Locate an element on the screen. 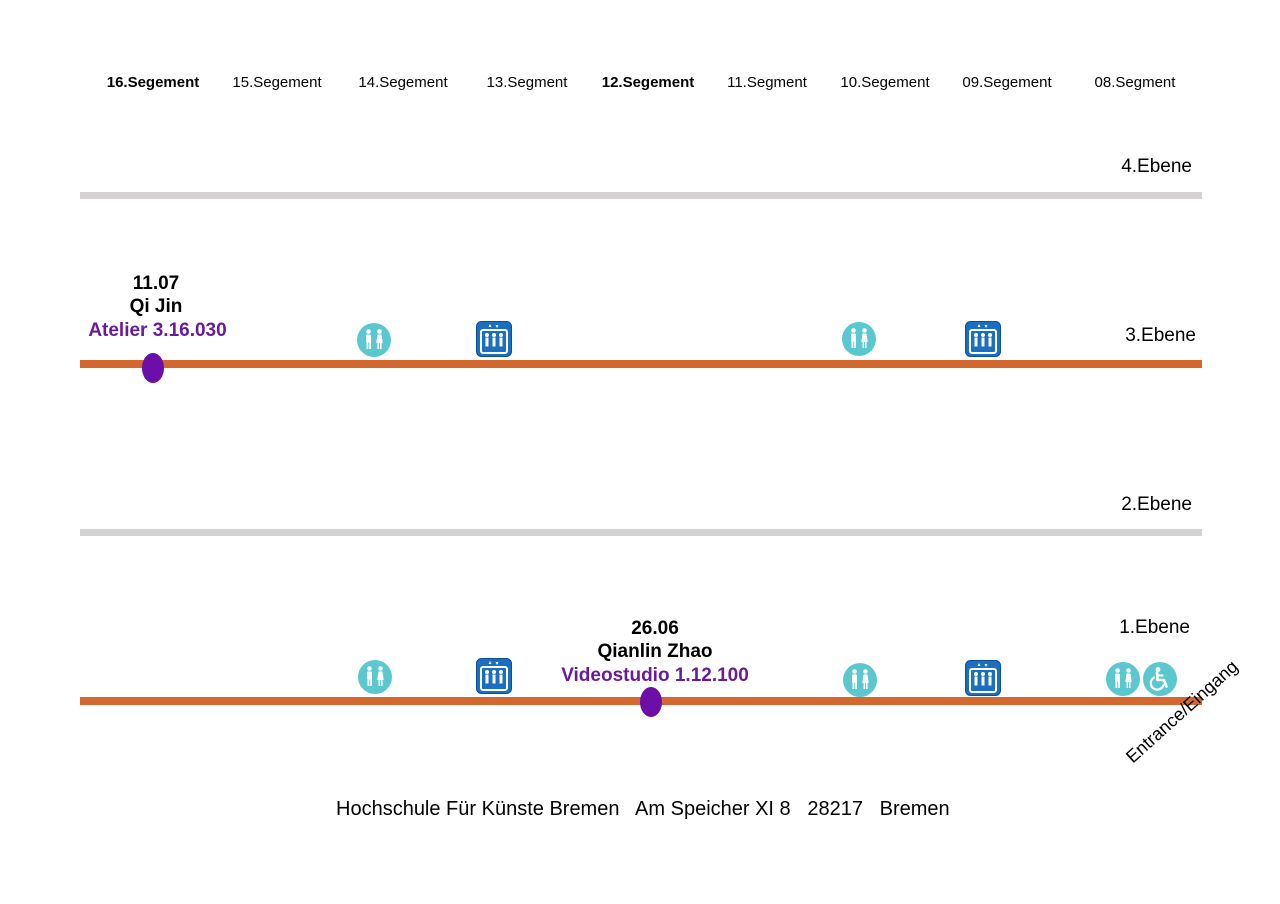  segment-label-11: 11.Segment is located at coordinates (767, 82).